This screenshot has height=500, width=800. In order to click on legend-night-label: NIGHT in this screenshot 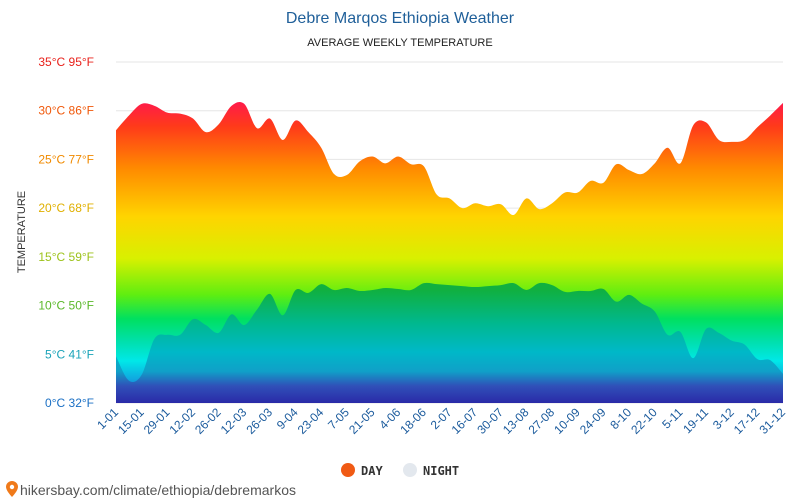, I will do `click(441, 471)`.